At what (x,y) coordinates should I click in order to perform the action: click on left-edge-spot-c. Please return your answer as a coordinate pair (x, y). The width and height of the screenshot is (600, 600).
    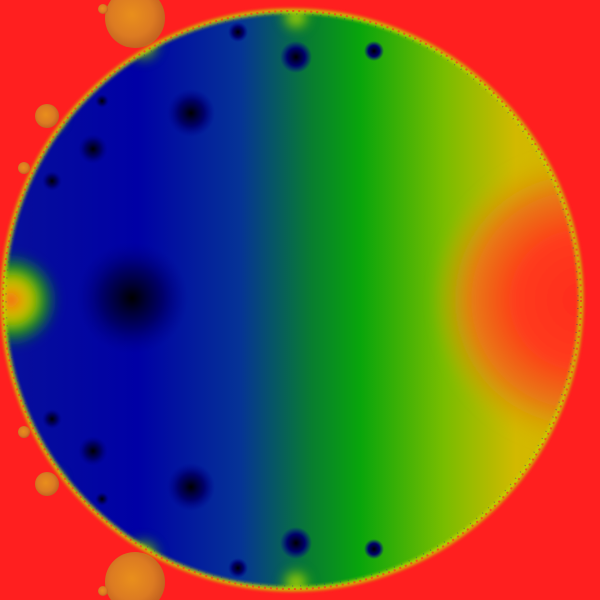
    Looking at the image, I should click on (102, 101).